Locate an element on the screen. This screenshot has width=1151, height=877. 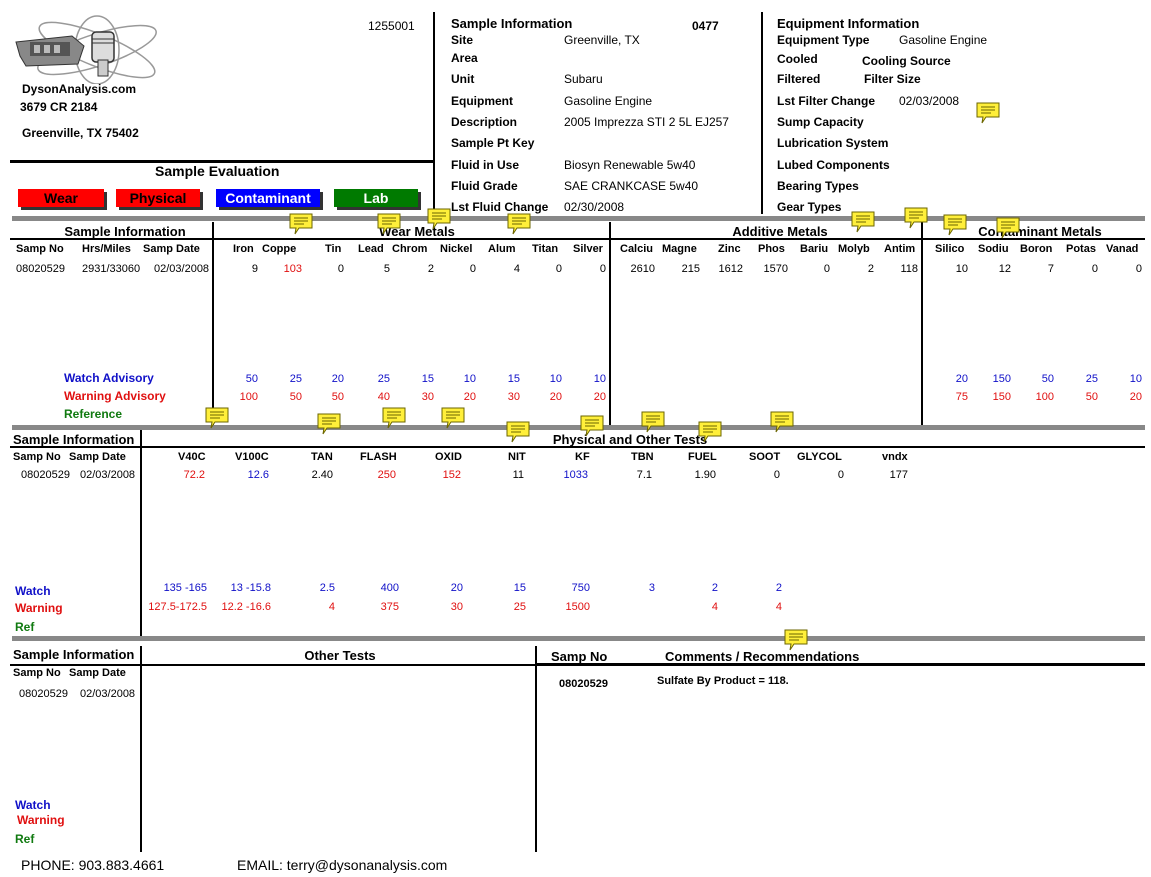
contaminant-value: 10 is located at coordinates (961, 269).